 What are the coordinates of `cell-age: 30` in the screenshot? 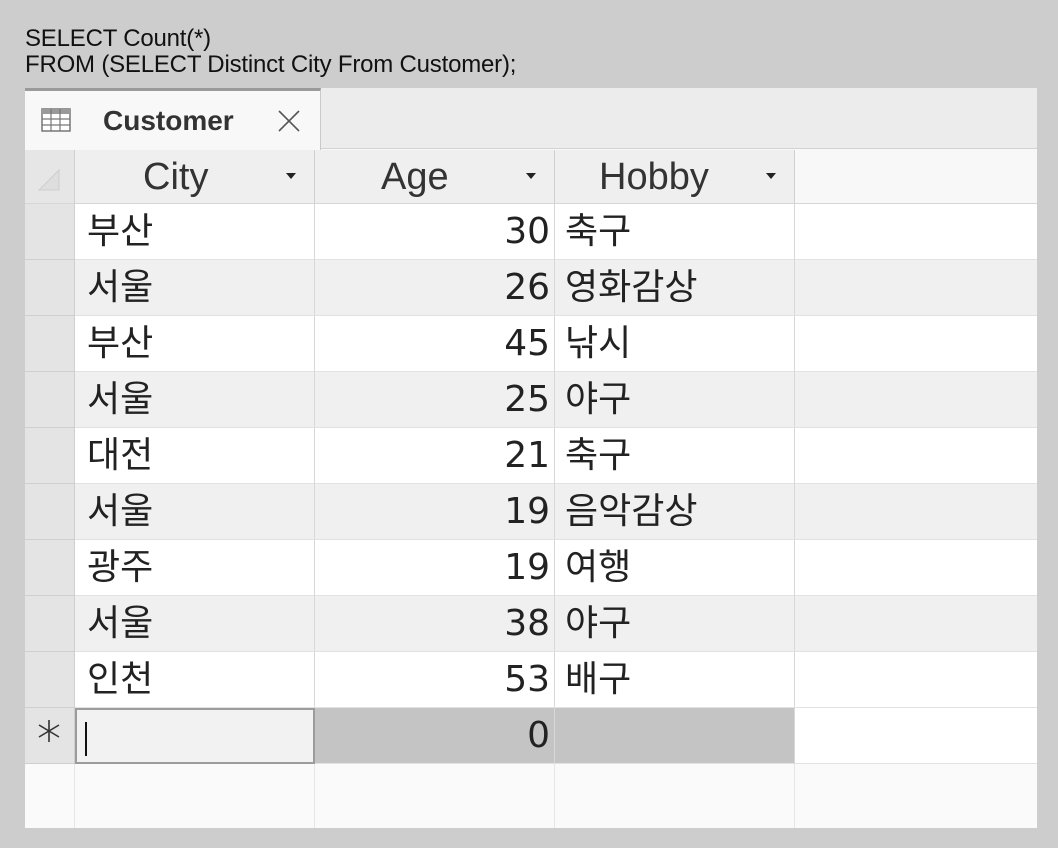 It's located at (435, 232).